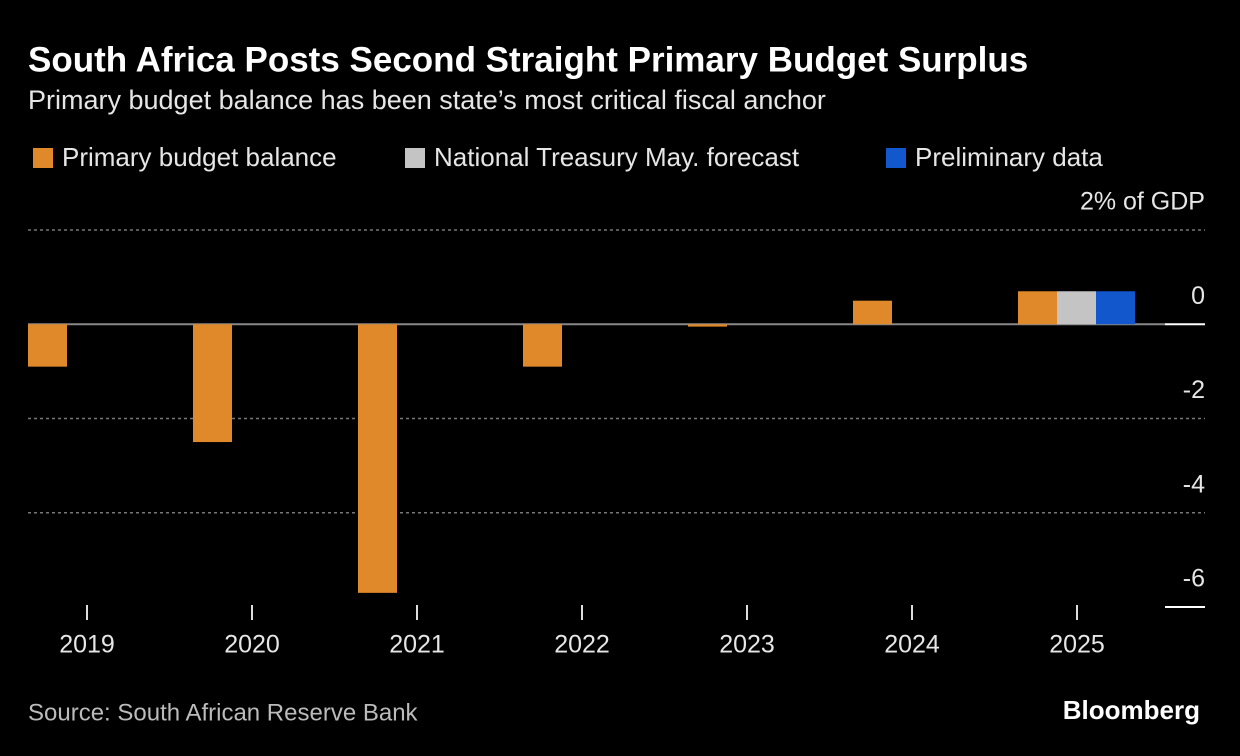 The width and height of the screenshot is (1240, 756). I want to click on x-tick-label: 2022, so click(582, 645).